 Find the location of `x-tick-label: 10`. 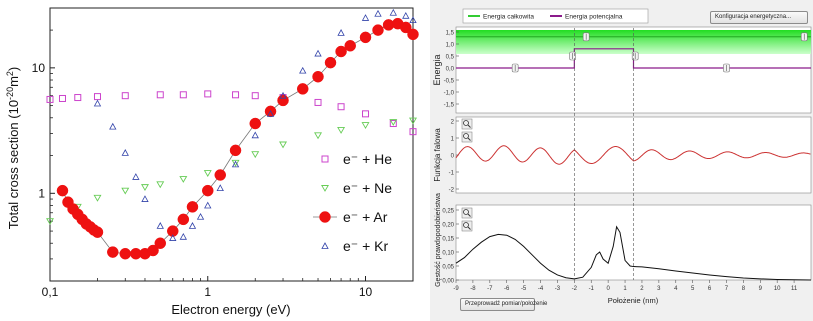

x-tick-label: 10 is located at coordinates (777, 289).